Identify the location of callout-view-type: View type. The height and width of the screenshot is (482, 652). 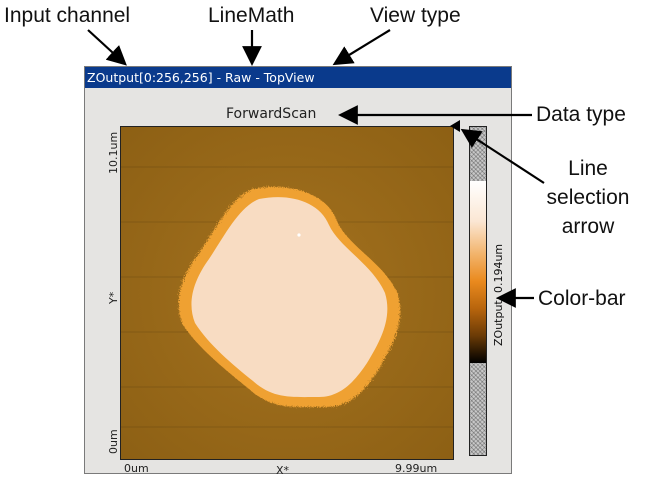
(415, 15).